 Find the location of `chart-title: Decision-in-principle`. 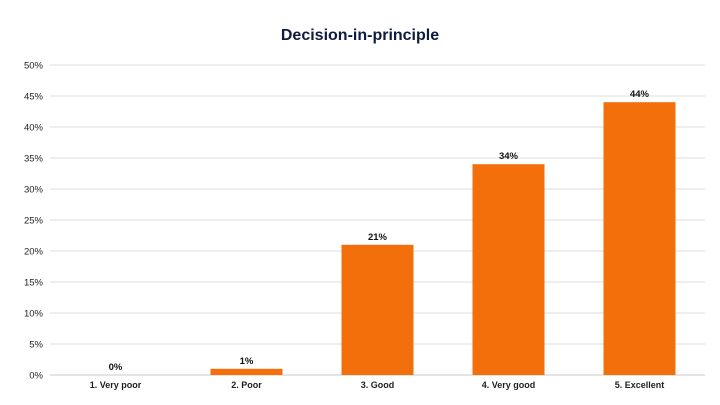

chart-title: Decision-in-principle is located at coordinates (360, 35).